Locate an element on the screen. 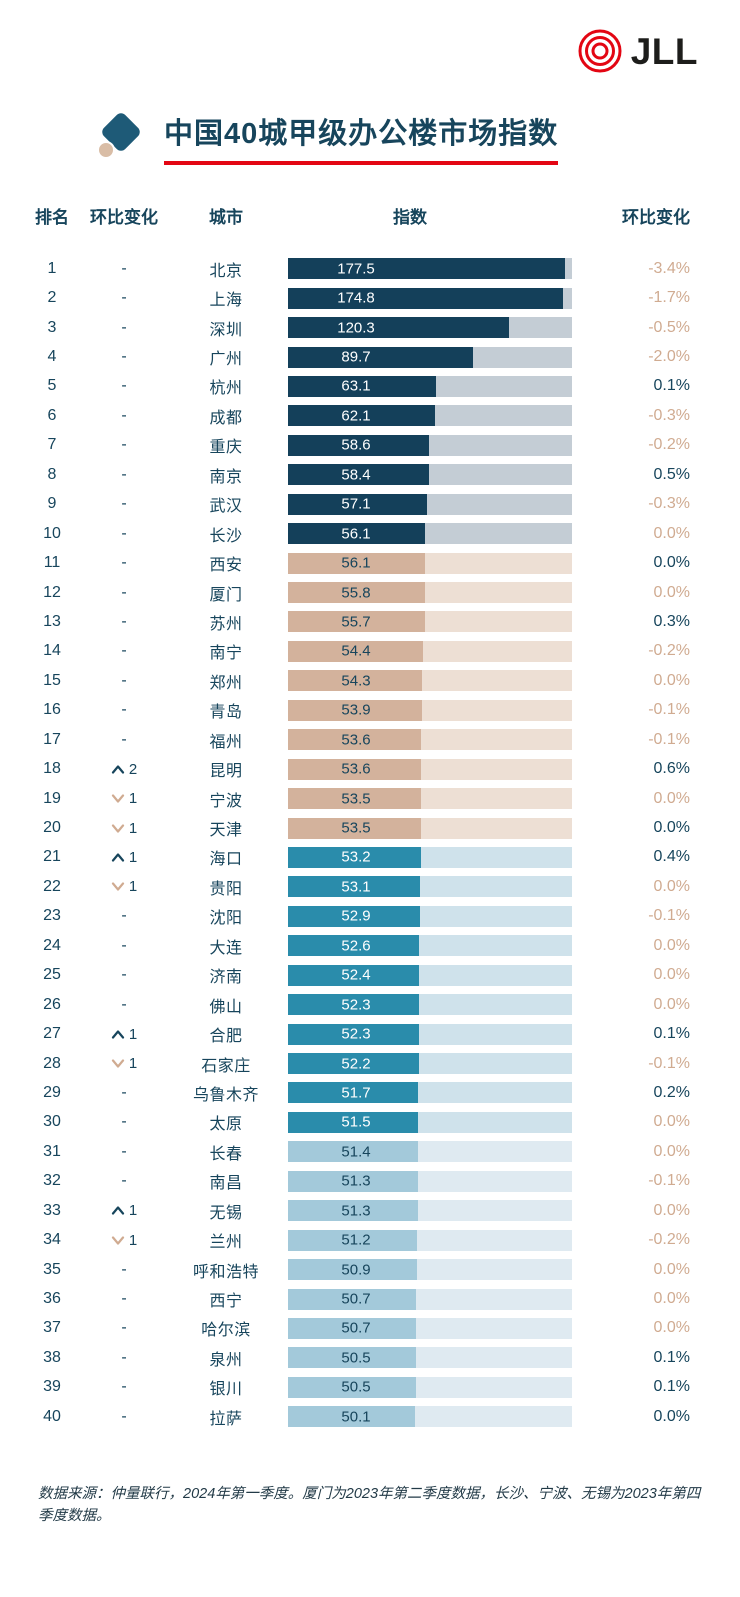 This screenshot has height=1597, width=740. table-row: 20 1 天津 53.5 0.0% is located at coordinates (370, 827).